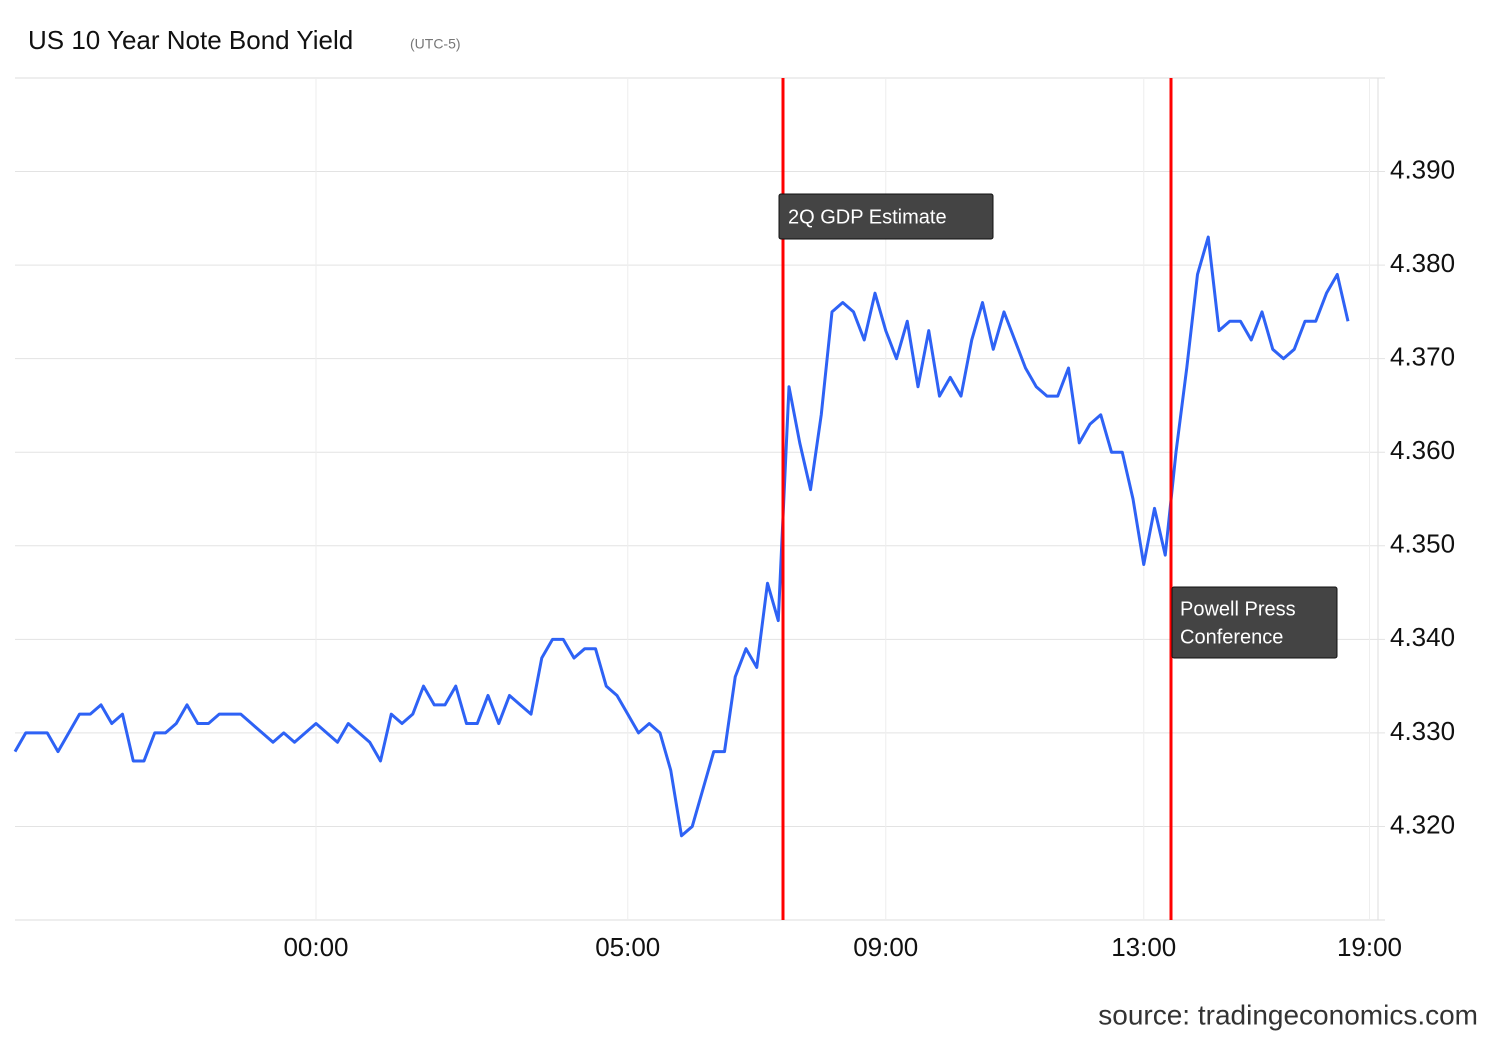 The height and width of the screenshot is (1040, 1500). Describe the element at coordinates (627, 947) in the screenshot. I see `x-tick-label: 05:00` at that location.